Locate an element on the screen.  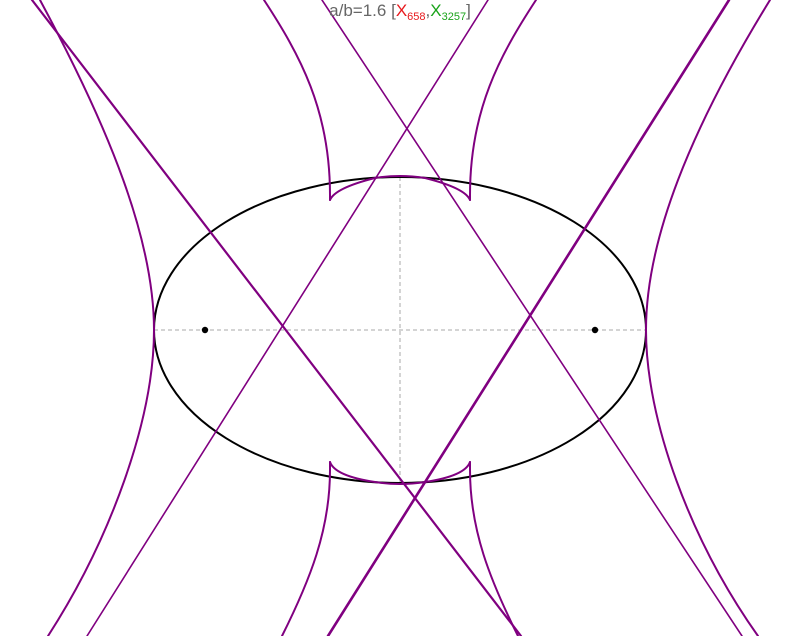
outer-curve-left is located at coordinates (97, 318).